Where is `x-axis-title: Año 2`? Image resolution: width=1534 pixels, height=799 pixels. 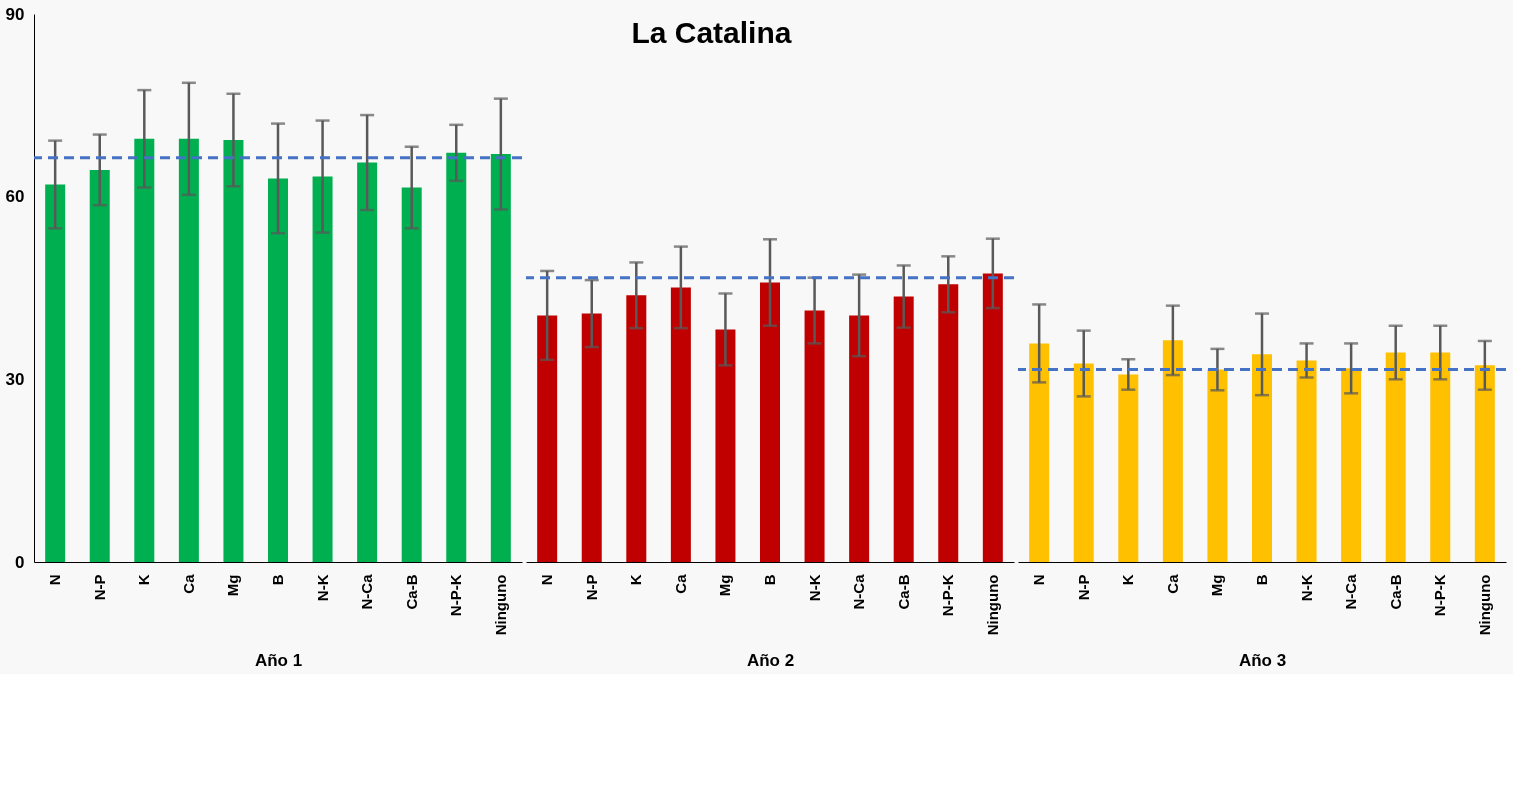
x-axis-title: Año 2 is located at coordinates (770, 661).